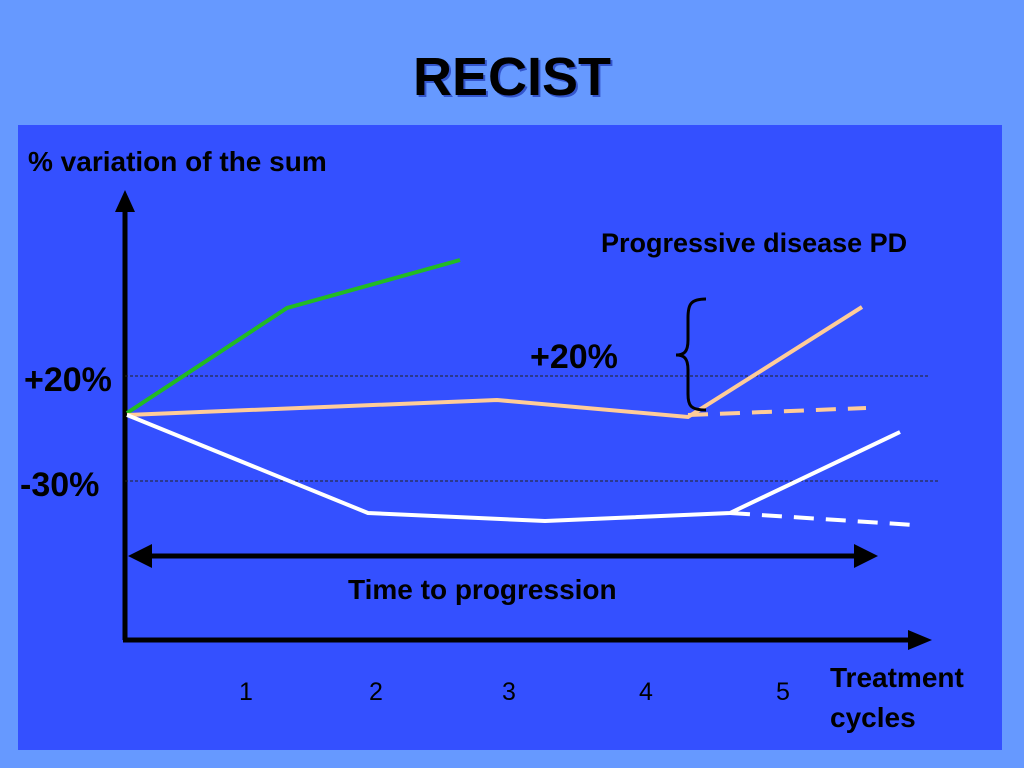 The width and height of the screenshot is (1024, 768). What do you see at coordinates (777, 411) in the screenshot?
I see `series-peach-dashed-line` at bounding box center [777, 411].